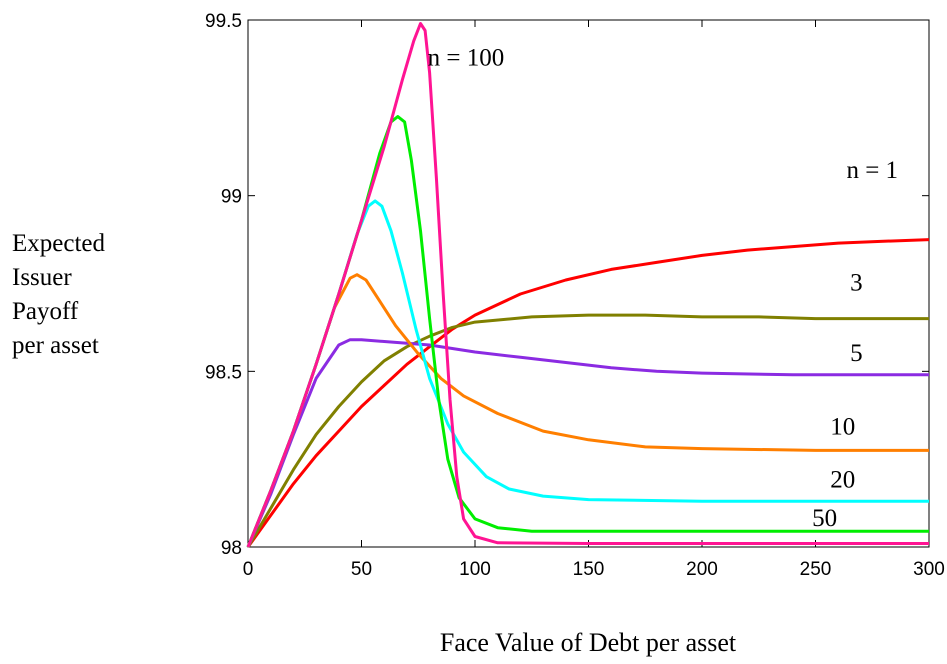 The height and width of the screenshot is (664, 947). I want to click on x-tick-label: 0, so click(248, 569).